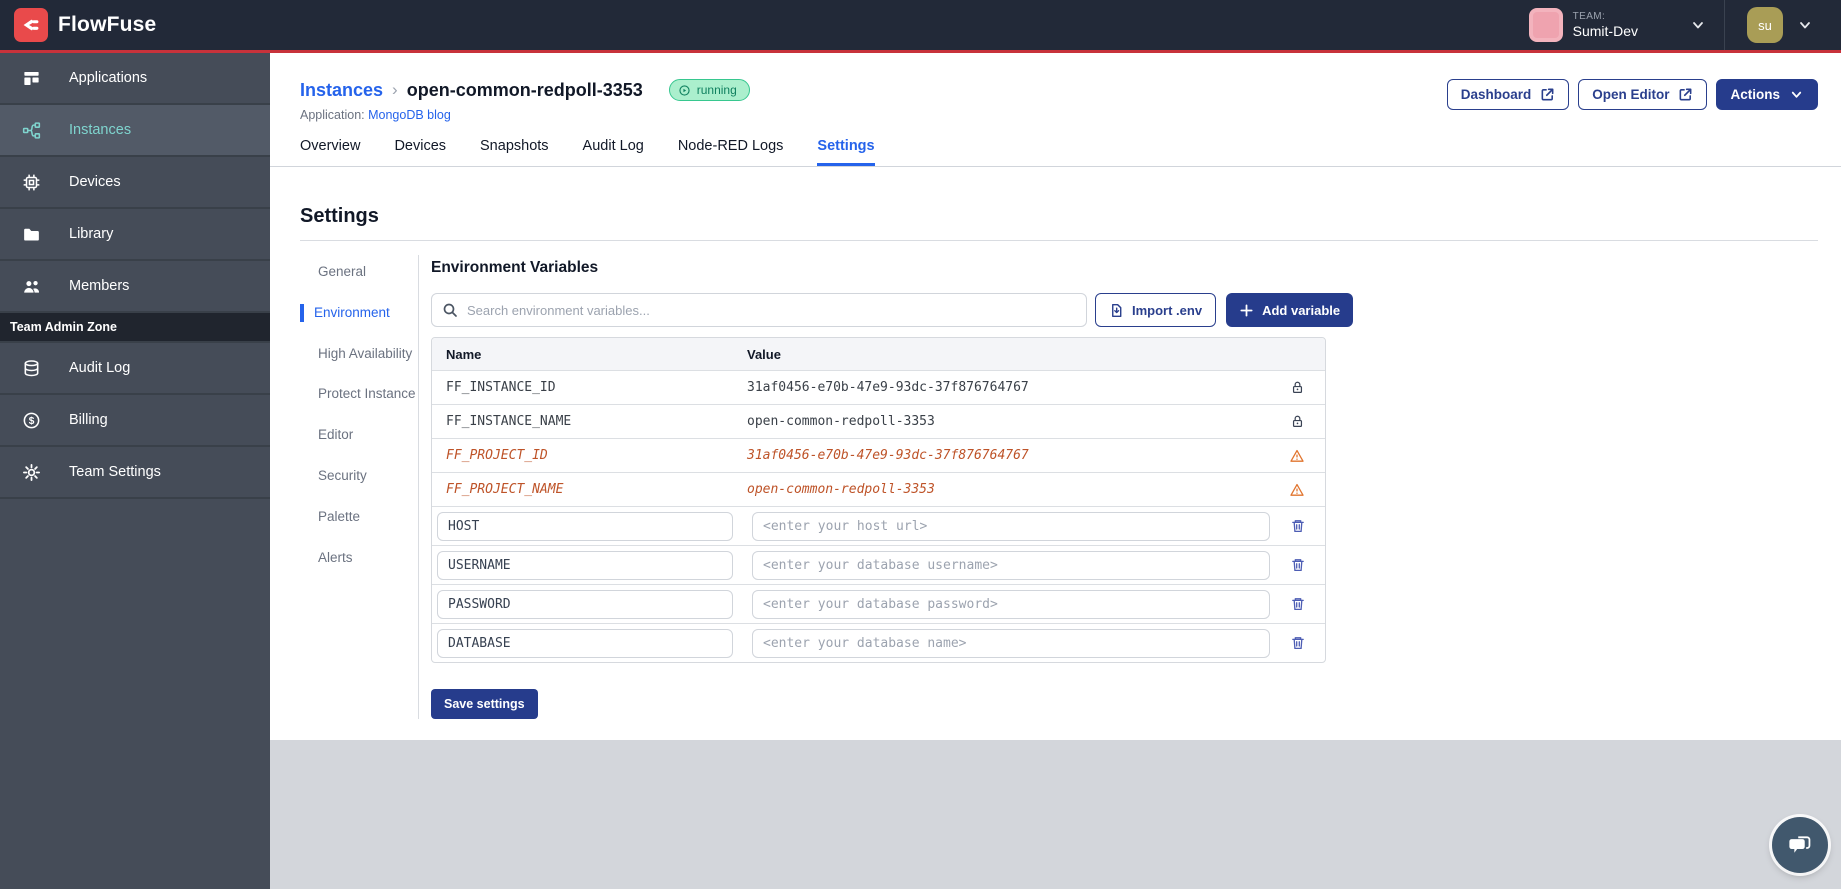 This screenshot has width=1841, height=889. Describe the element at coordinates (335, 557) in the screenshot. I see `settings-nav-alerts: Alerts` at that location.